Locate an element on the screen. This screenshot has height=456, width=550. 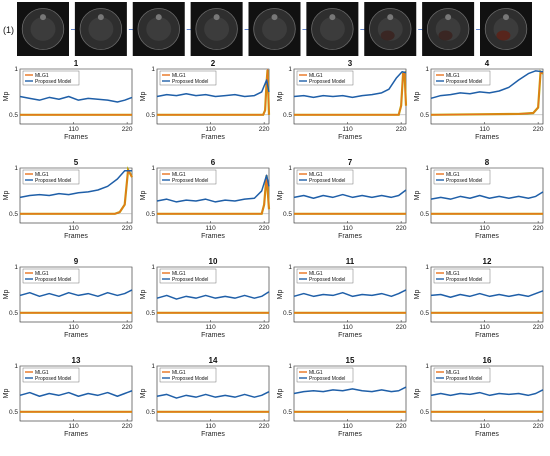
series-line-mlg1 is located at coordinates (350, 94).